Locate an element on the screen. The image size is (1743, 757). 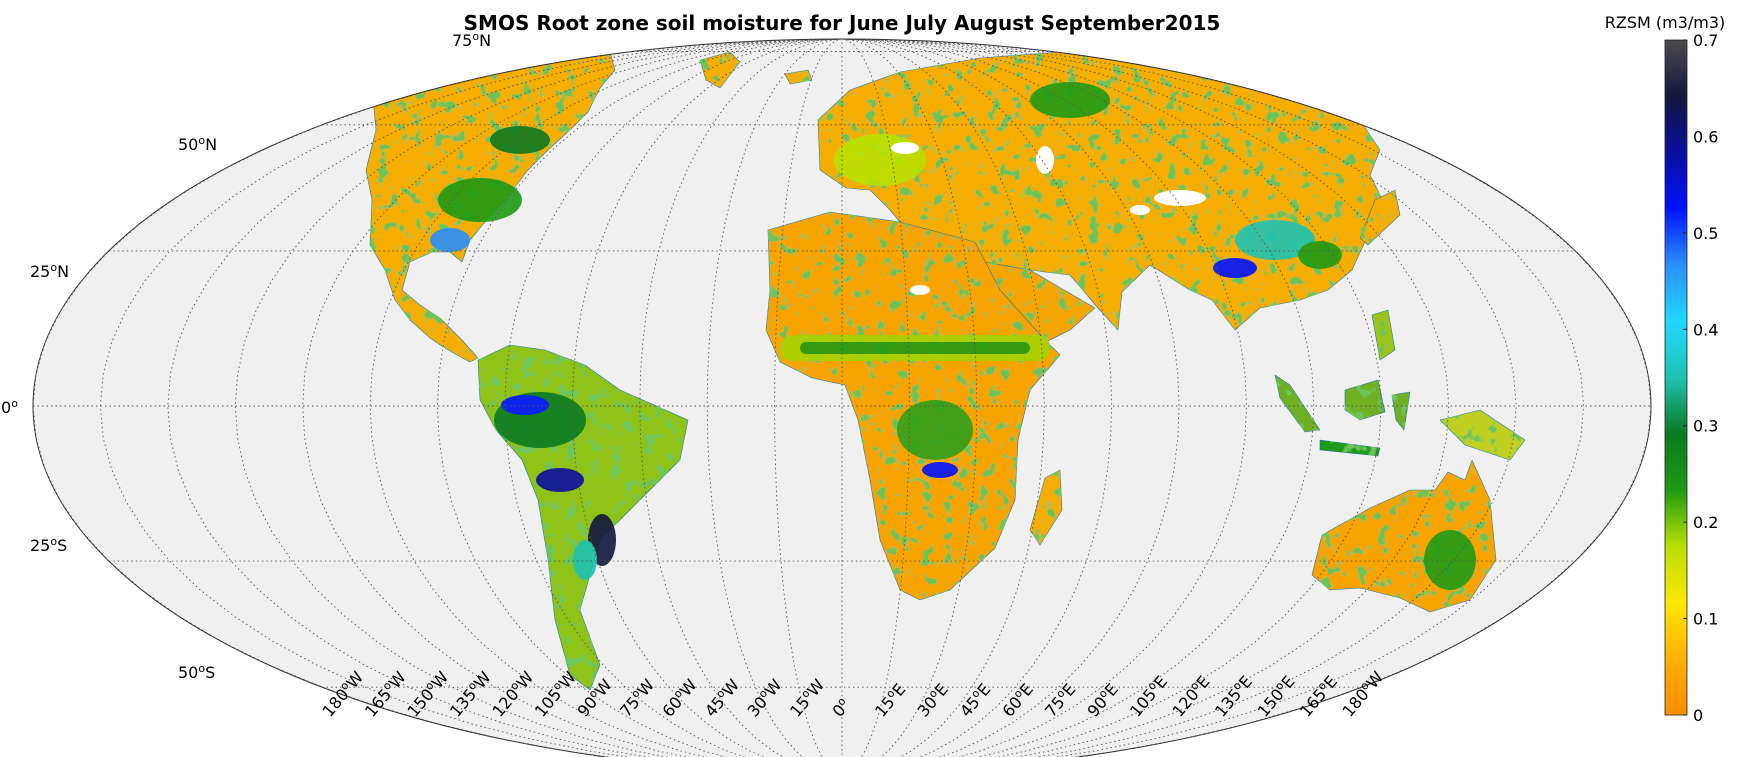
colorbar: RZSM (m3/m3) 0 0.1 0.2 0.3 0.4 0.5 0.6 0.7 is located at coordinates (1665, 369).